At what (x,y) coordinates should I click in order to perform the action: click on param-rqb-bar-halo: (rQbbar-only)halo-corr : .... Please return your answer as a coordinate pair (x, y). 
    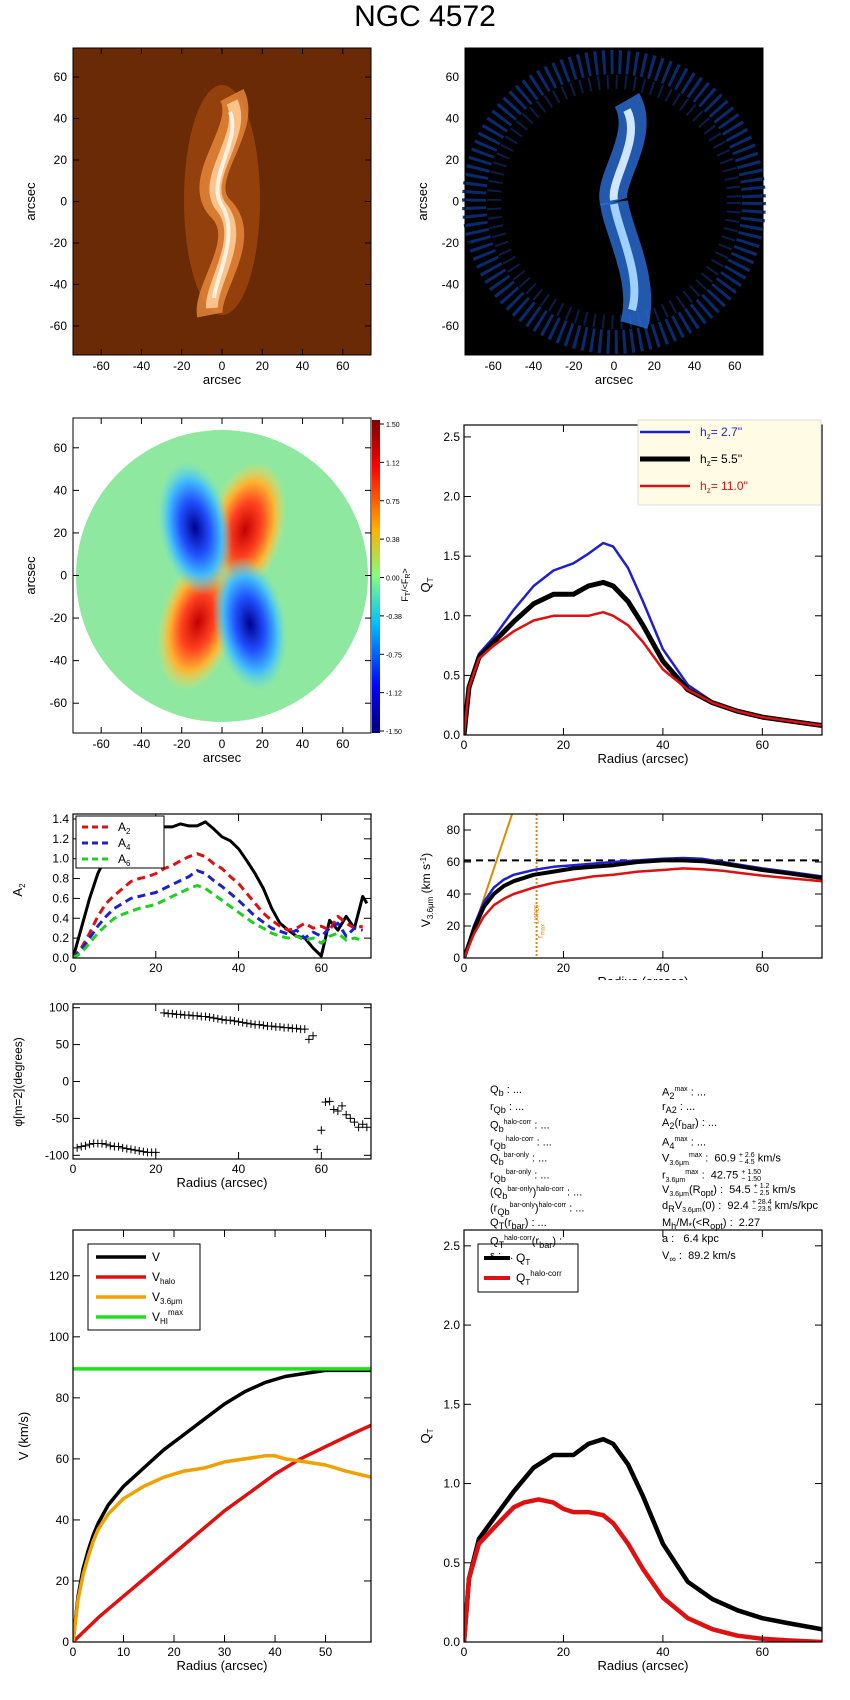
    Looking at the image, I should click on (537, 1209).